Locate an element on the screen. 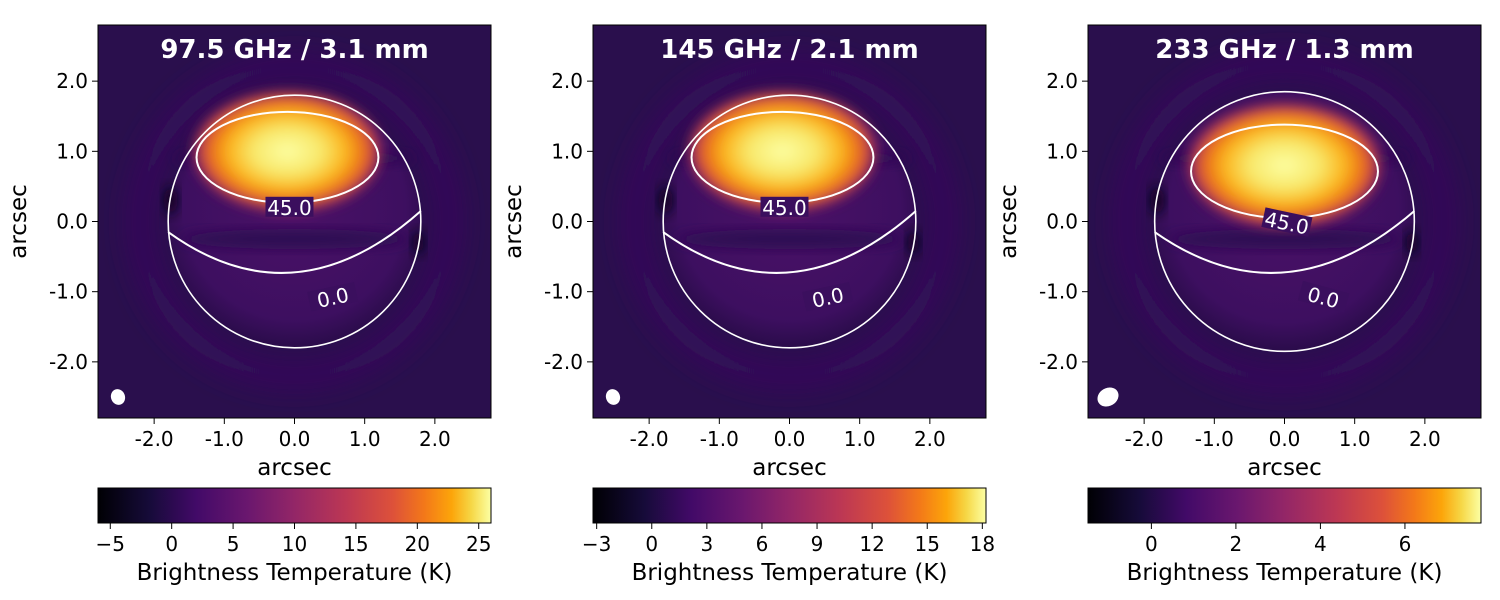 Image resolution: width=1500 pixels, height=600 pixels. colorbar-tick-label: 2 is located at coordinates (1236, 544).